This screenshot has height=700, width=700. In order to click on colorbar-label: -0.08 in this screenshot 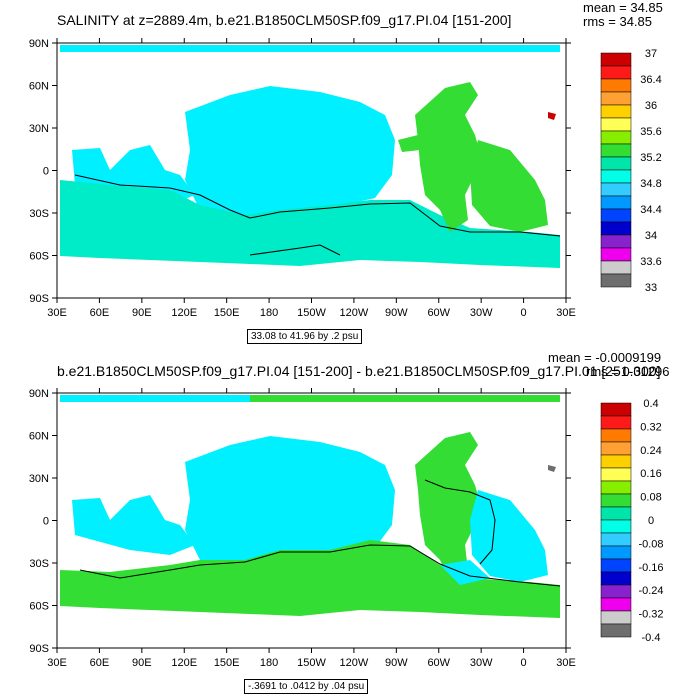, I will do `click(650, 544)`.